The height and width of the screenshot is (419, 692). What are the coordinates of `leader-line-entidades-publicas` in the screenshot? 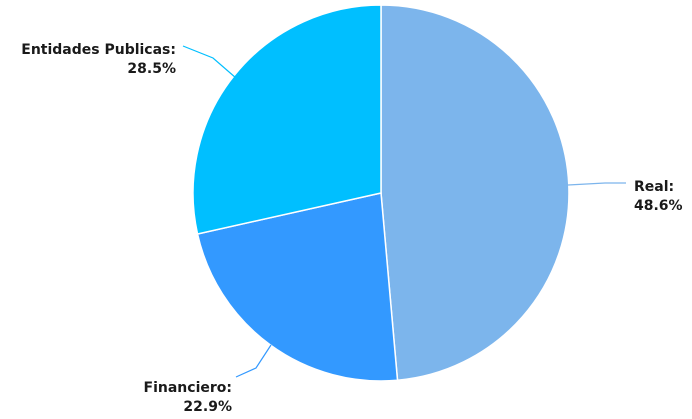 It's located at (209, 62).